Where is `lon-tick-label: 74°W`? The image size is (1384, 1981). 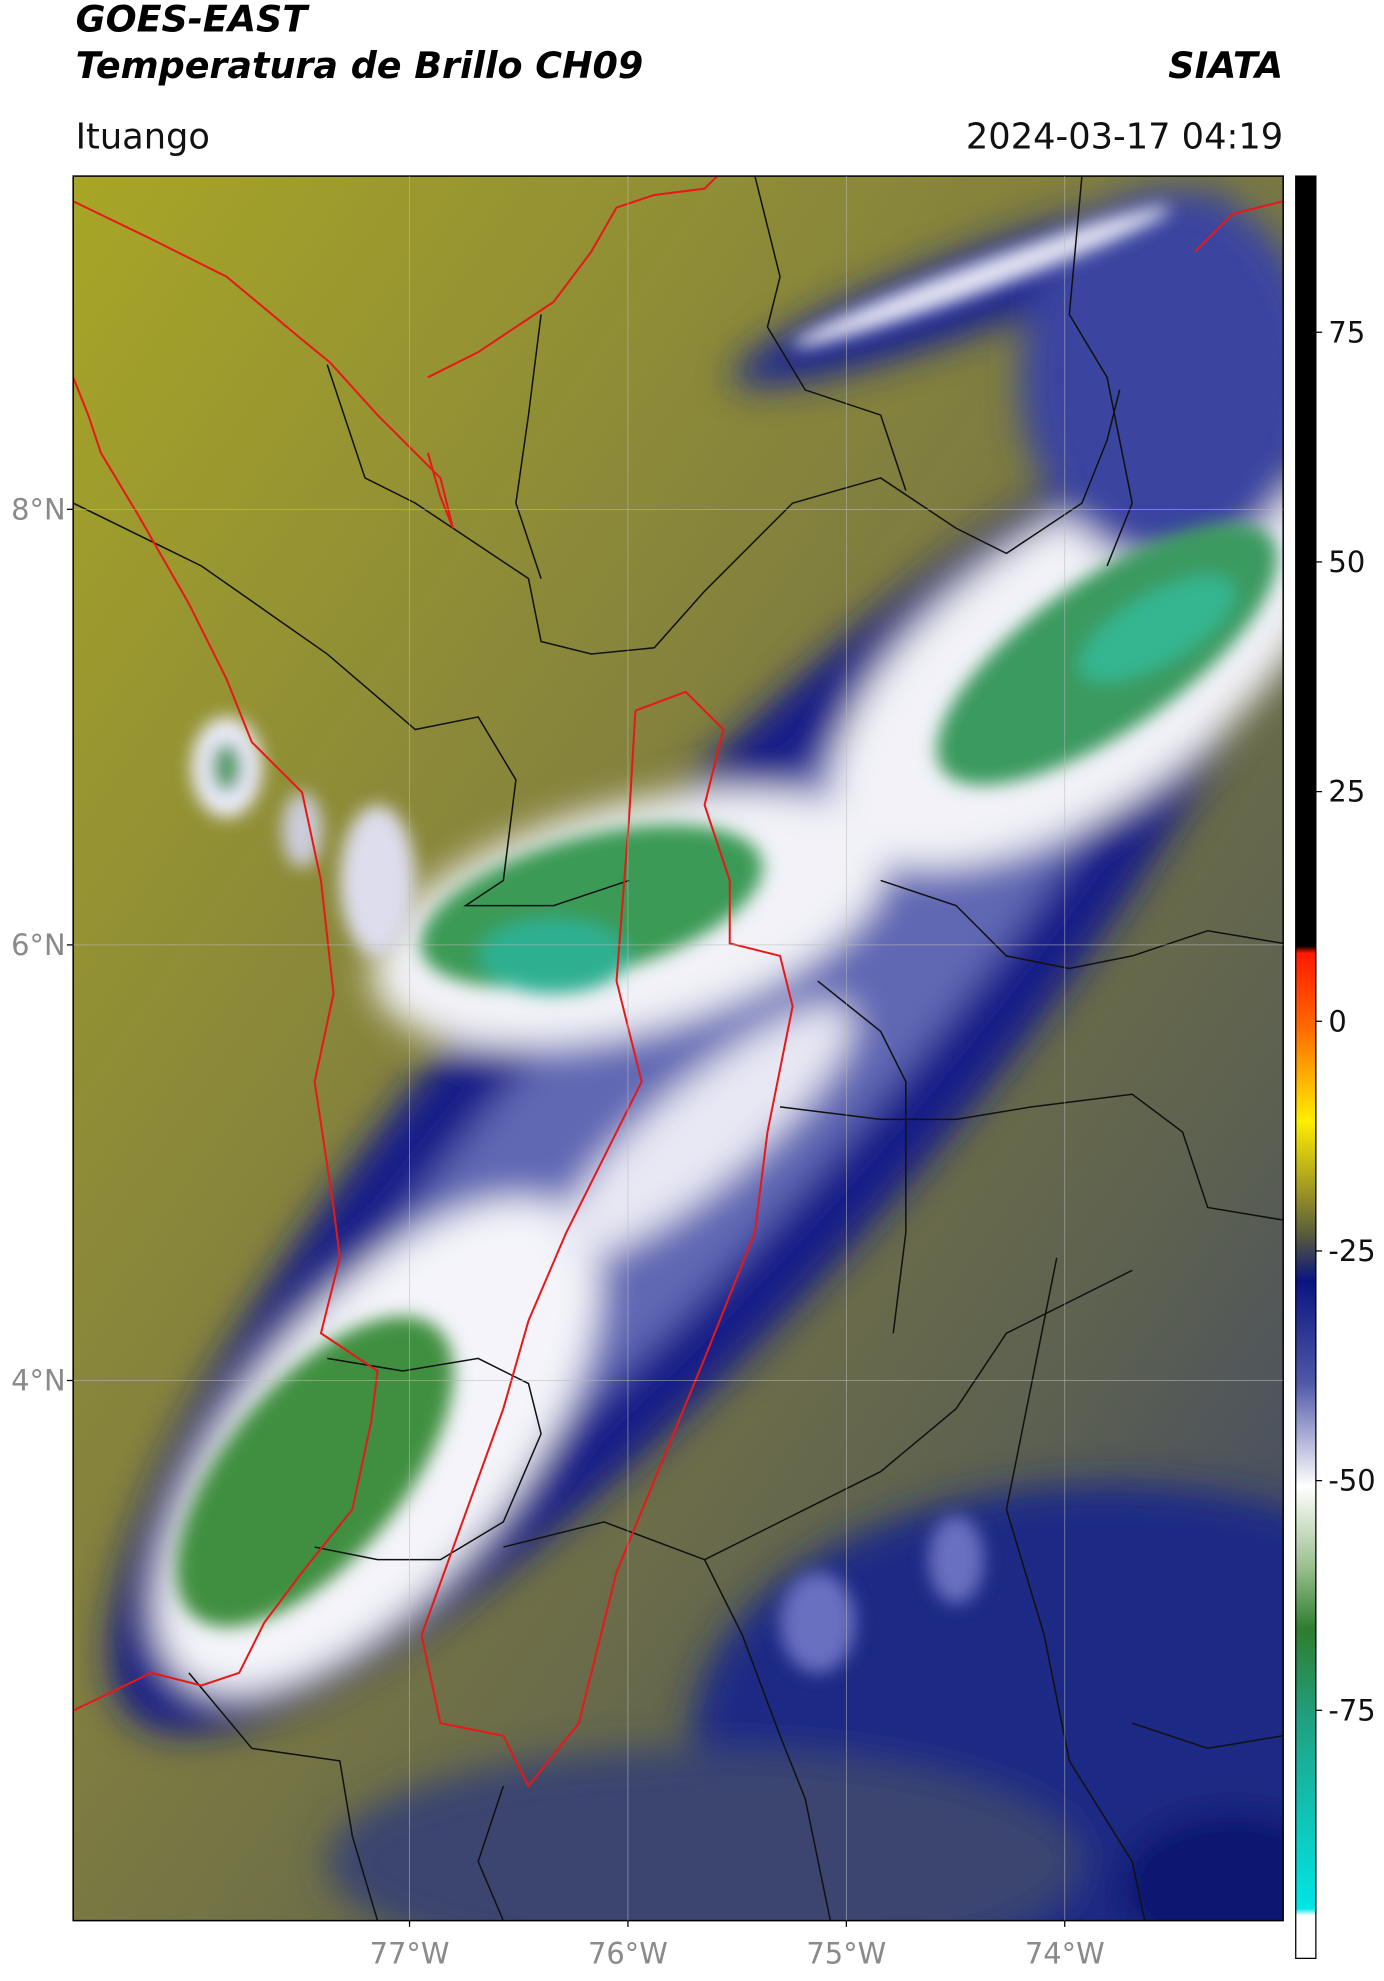 lon-tick-label: 74°W is located at coordinates (1065, 1953).